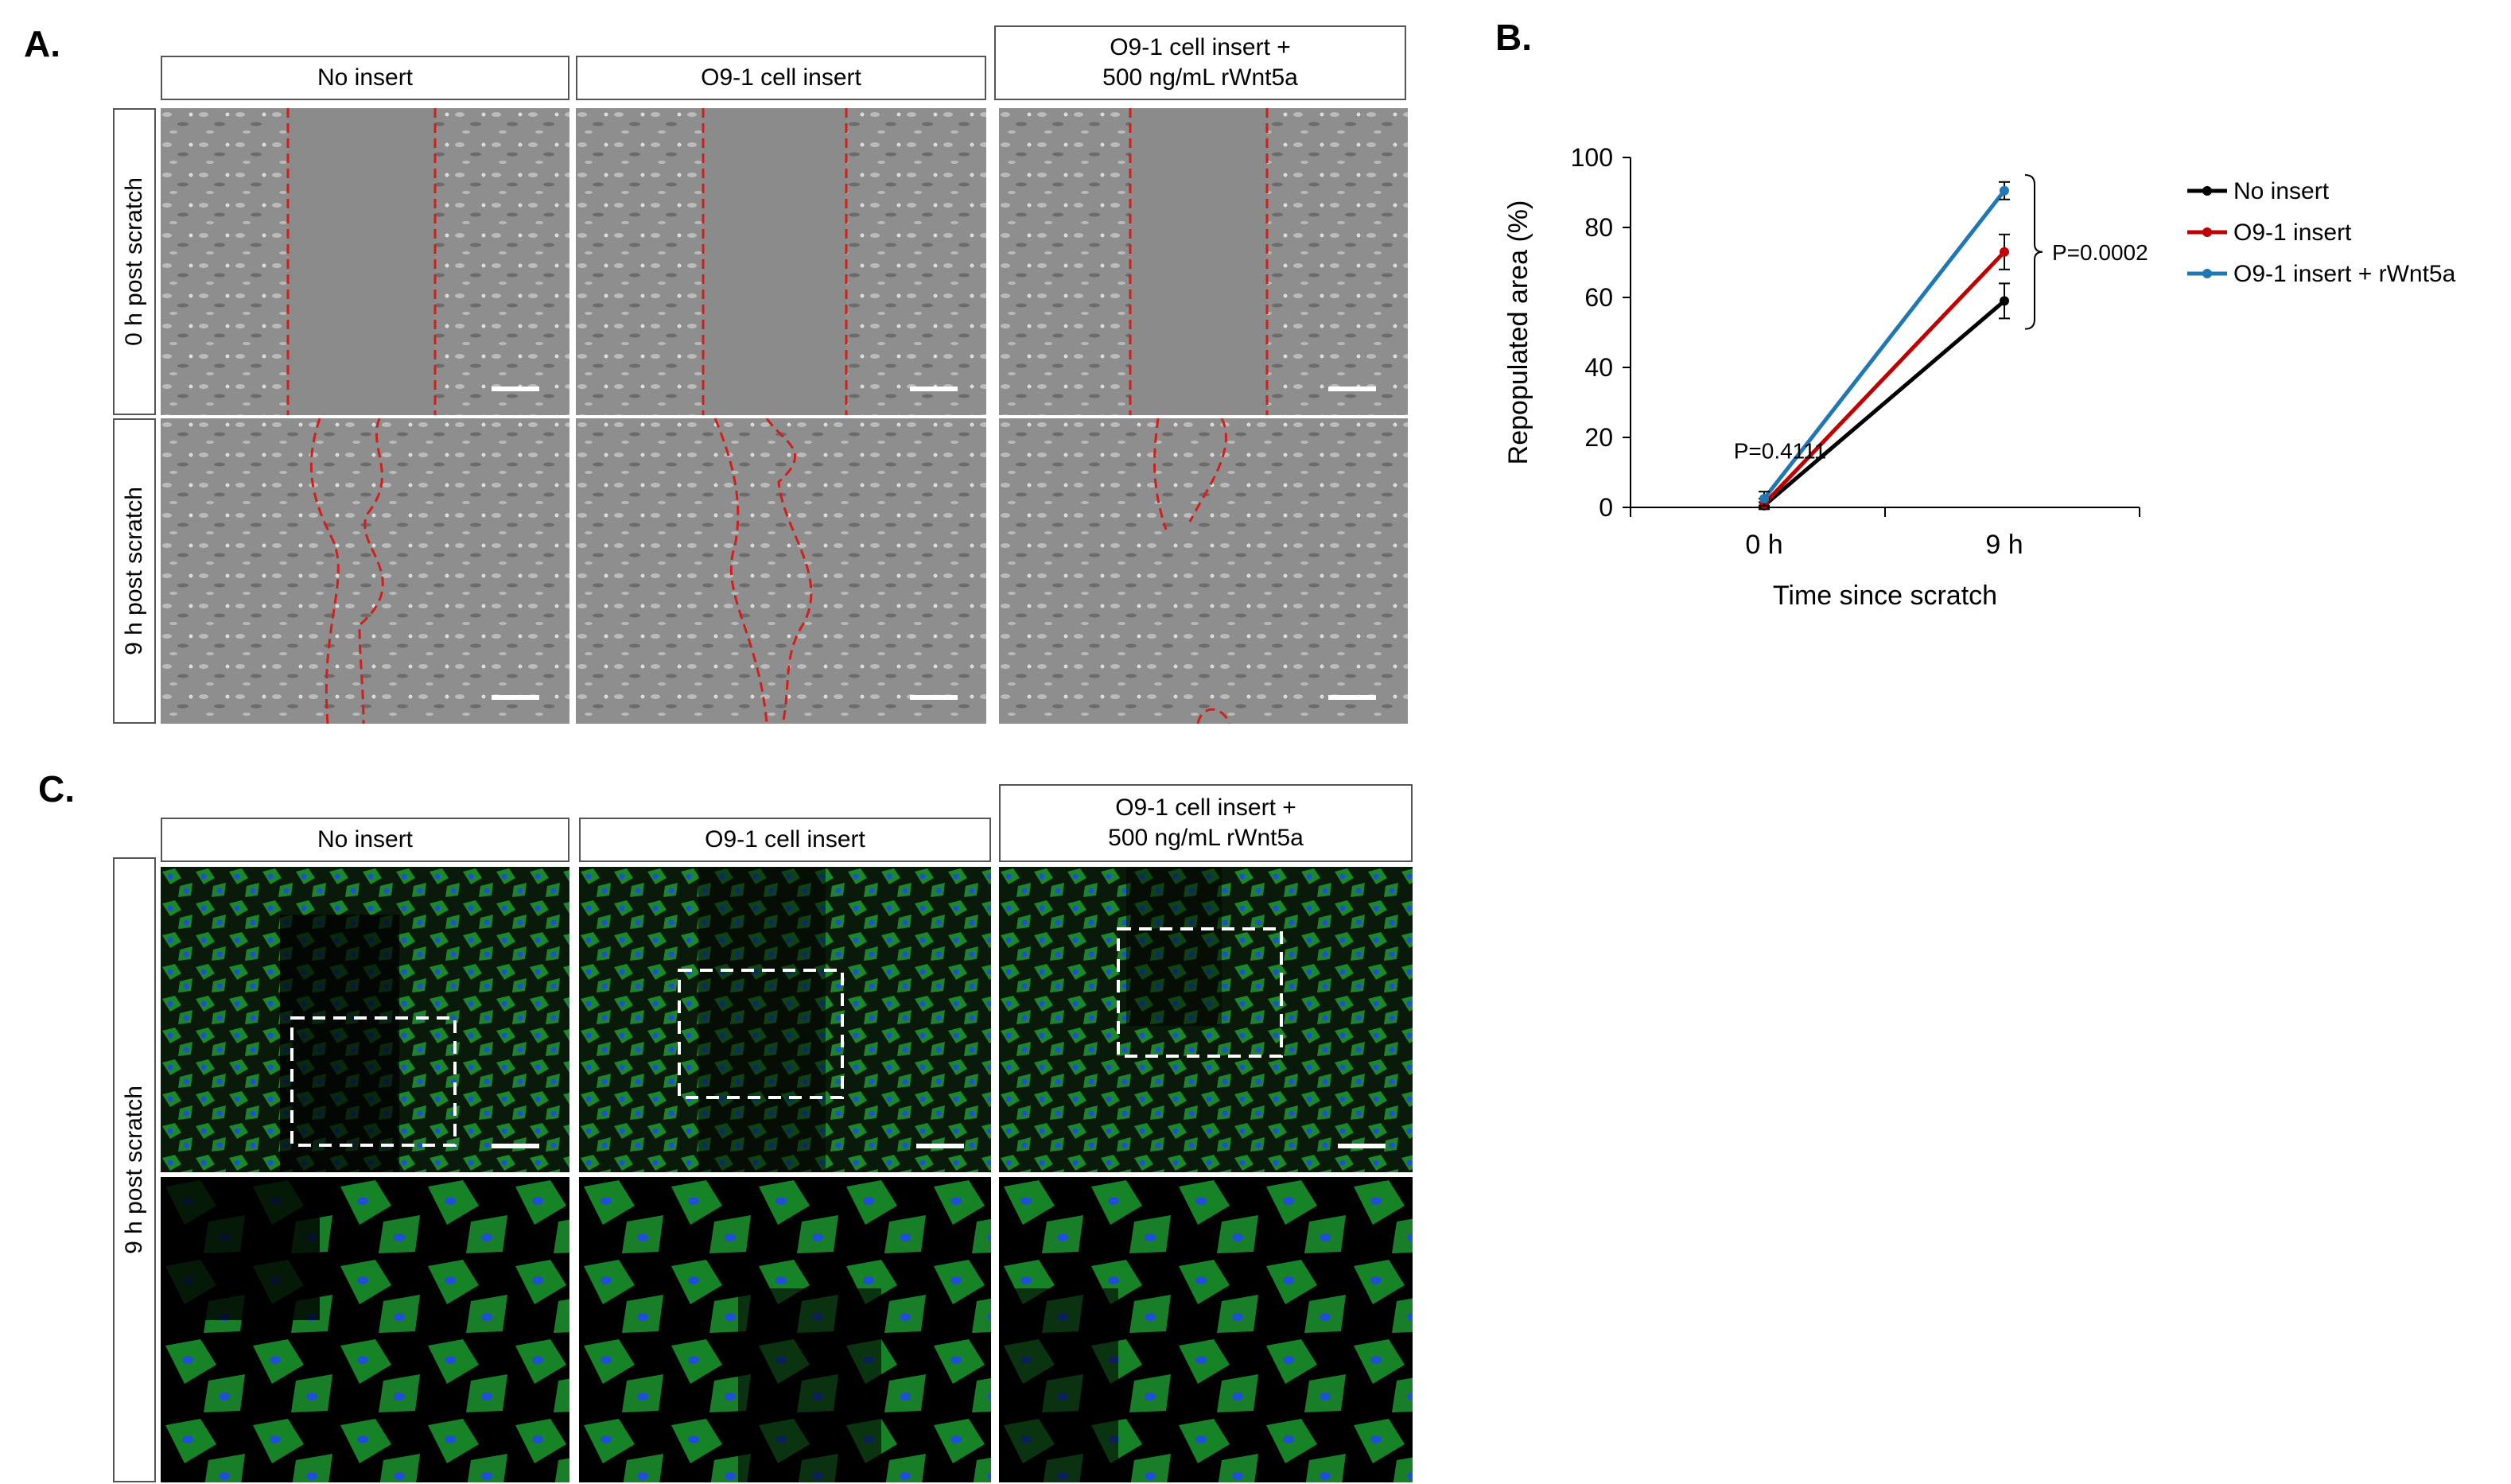 This screenshot has width=2511, height=1484. I want to click on panel-c-header-o91-rwnt5a: O9-1 cell insert + 500 ng/mL rWnt5a, so click(1206, 823).